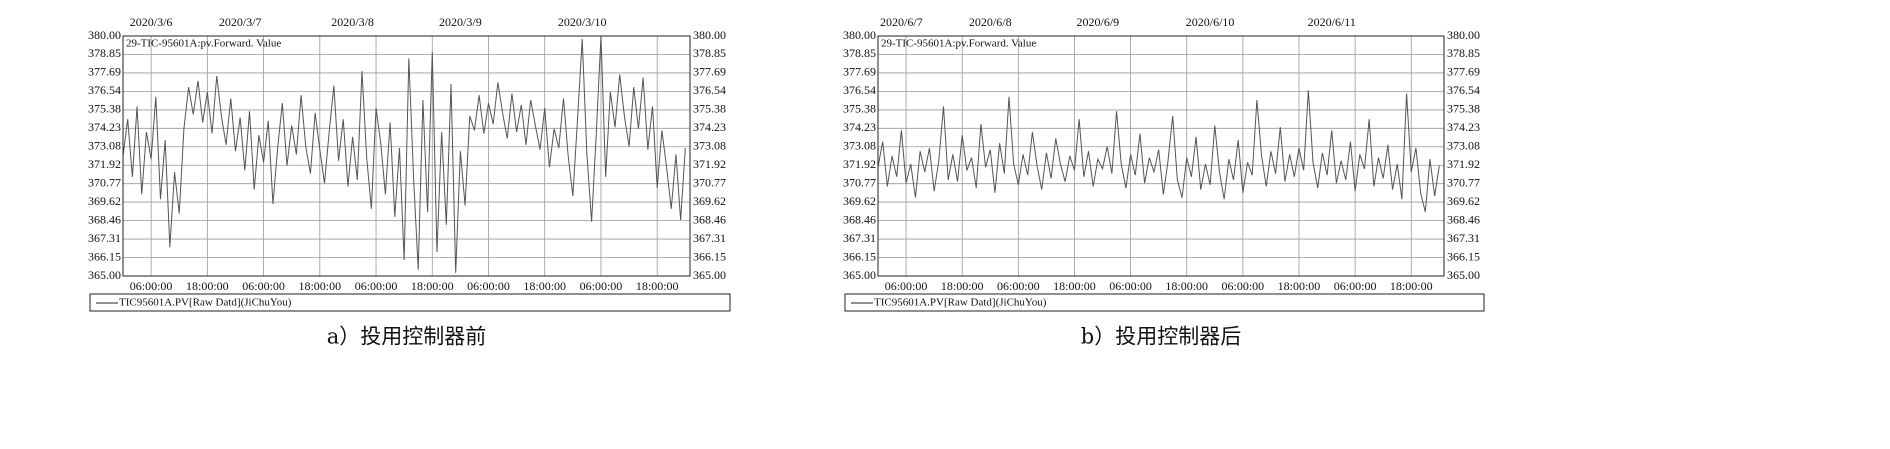 This screenshot has width=1890, height=449. I want to click on date-label: 2020/3/10, so click(582, 22).